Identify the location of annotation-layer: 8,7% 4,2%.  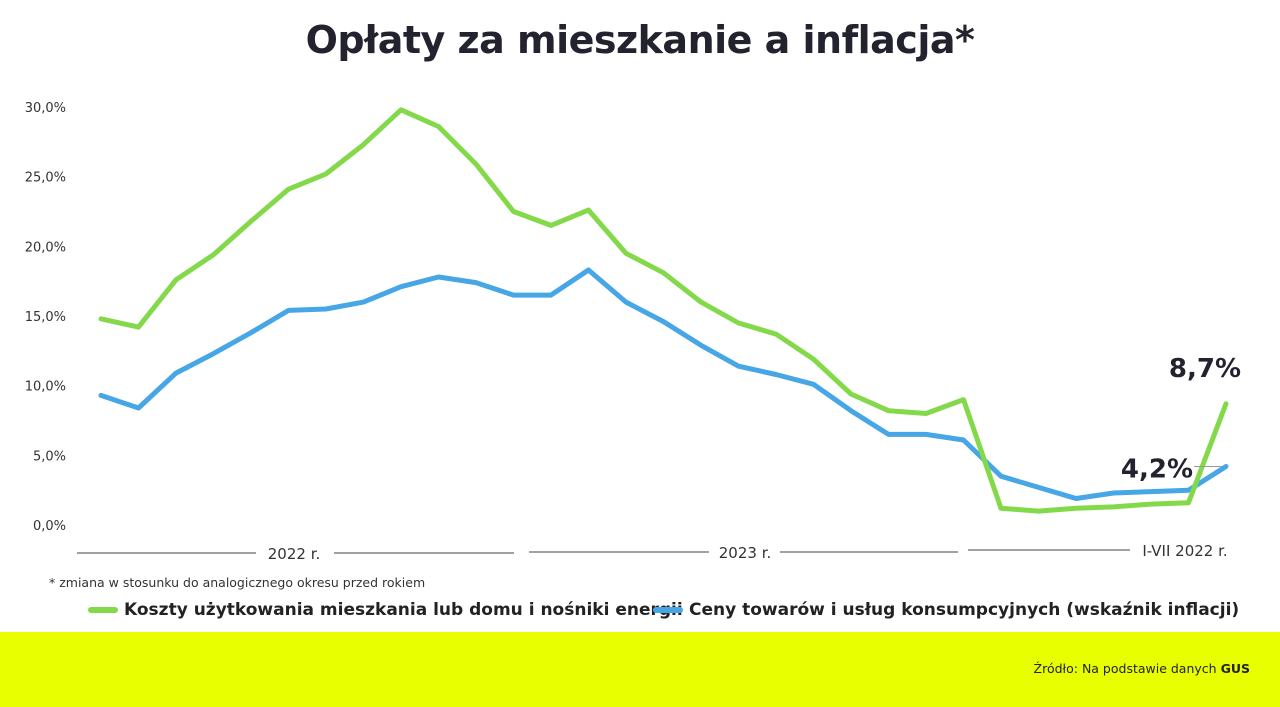
(1181, 419).